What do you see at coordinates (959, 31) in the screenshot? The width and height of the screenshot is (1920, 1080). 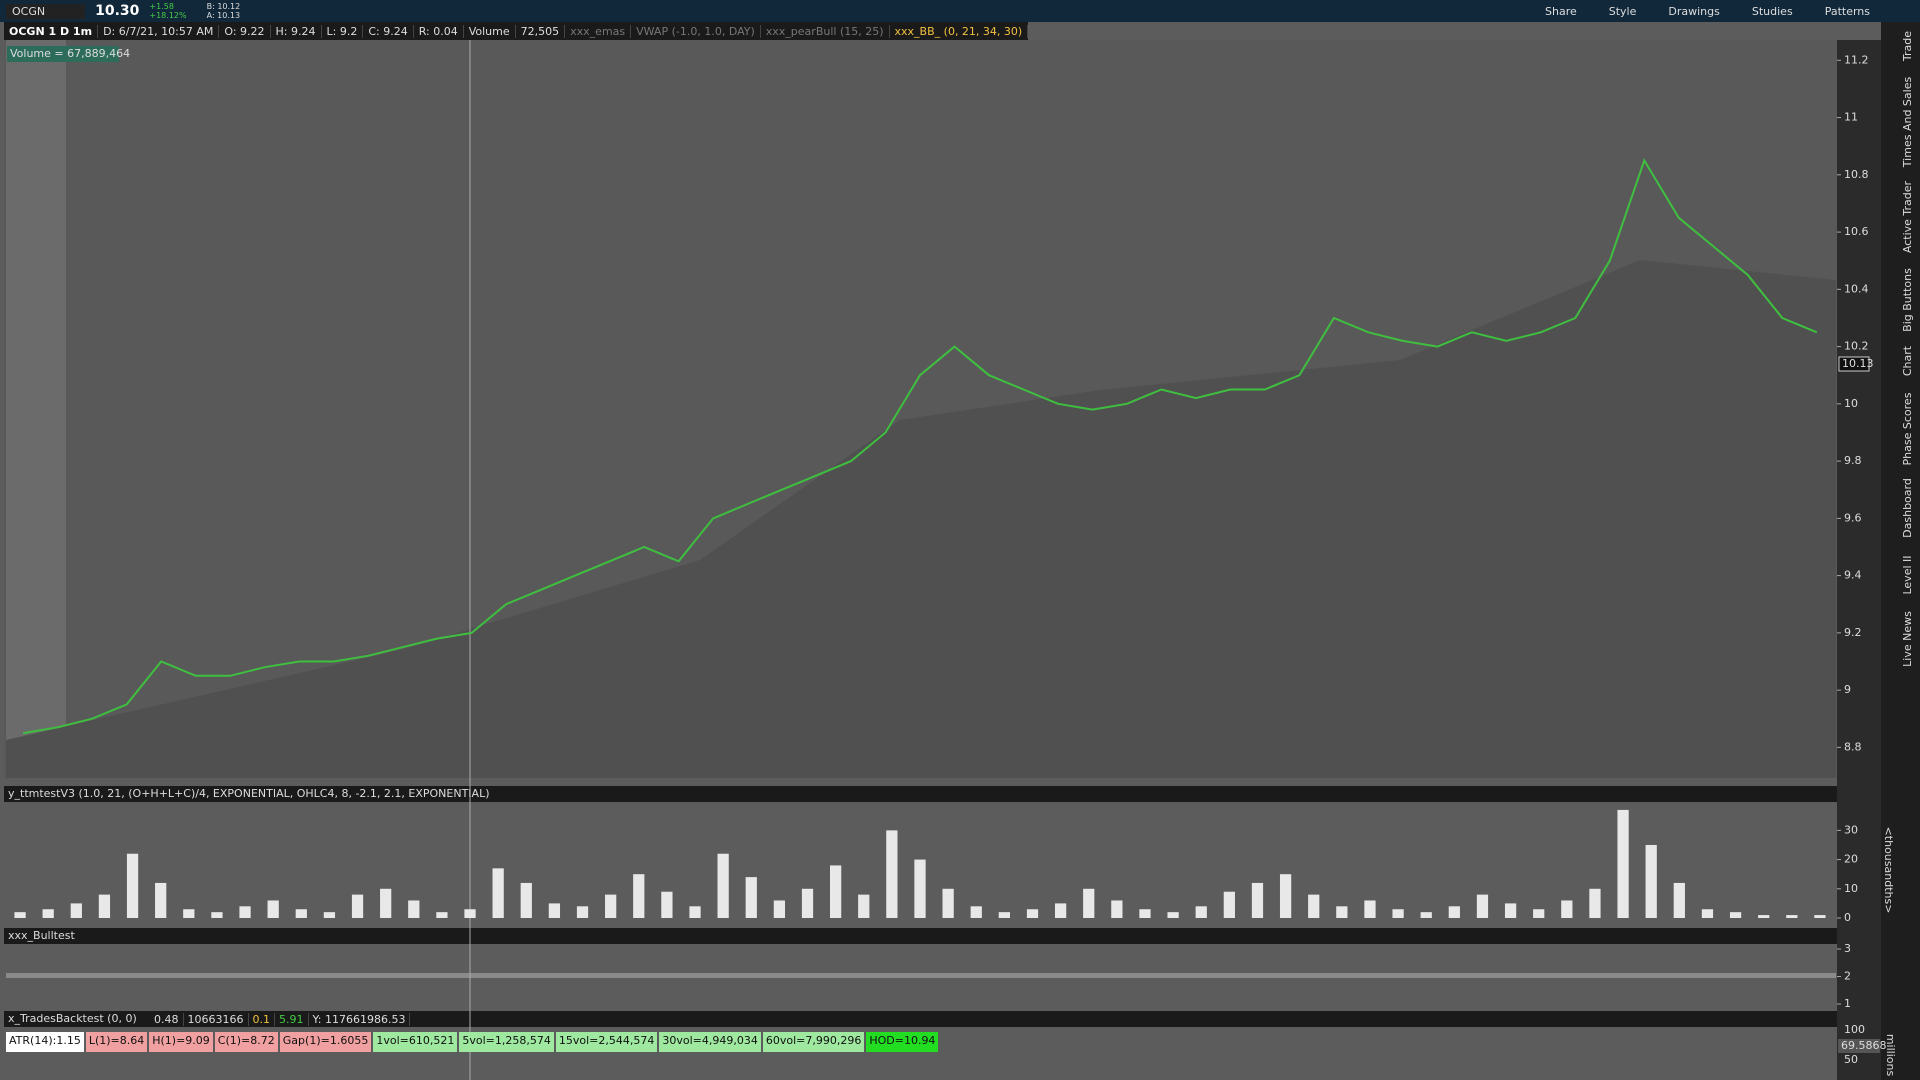 I see `header-item: xxx_BB_ (0, 21, 34, 30)` at bounding box center [959, 31].